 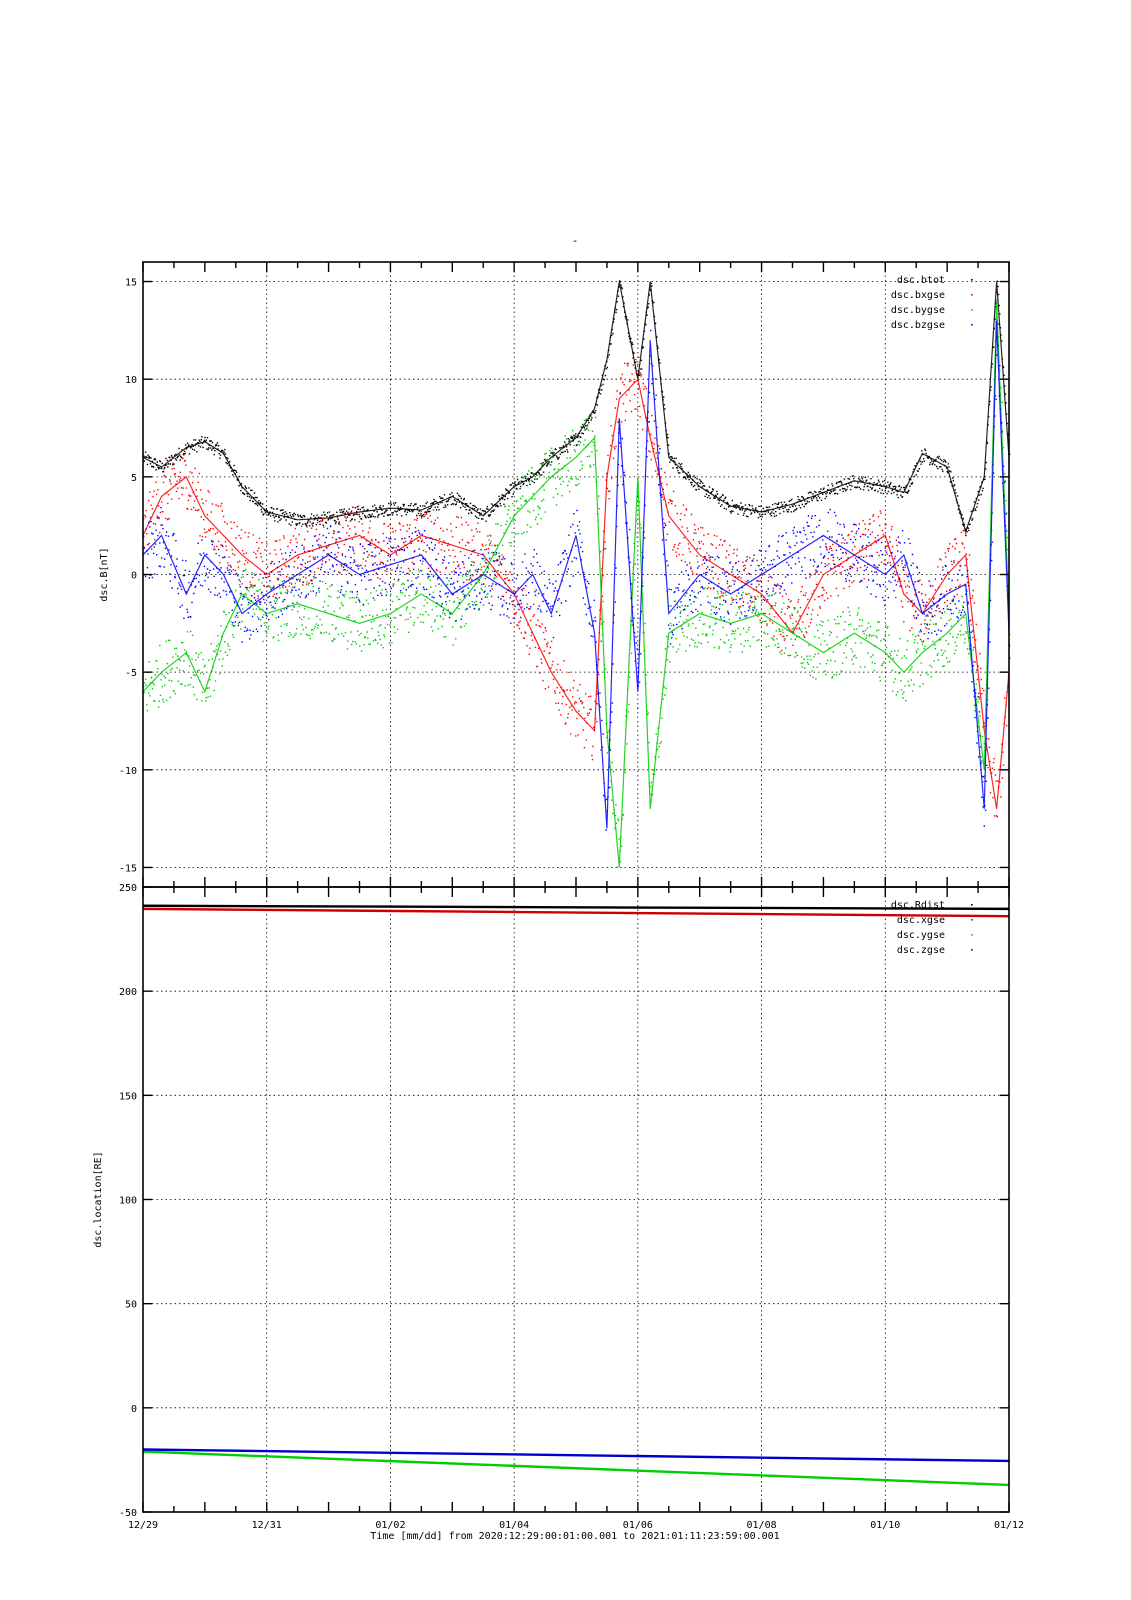 What do you see at coordinates (98, 1199) in the screenshot?
I see `y-axis-label: dsc.location[RE]` at bounding box center [98, 1199].